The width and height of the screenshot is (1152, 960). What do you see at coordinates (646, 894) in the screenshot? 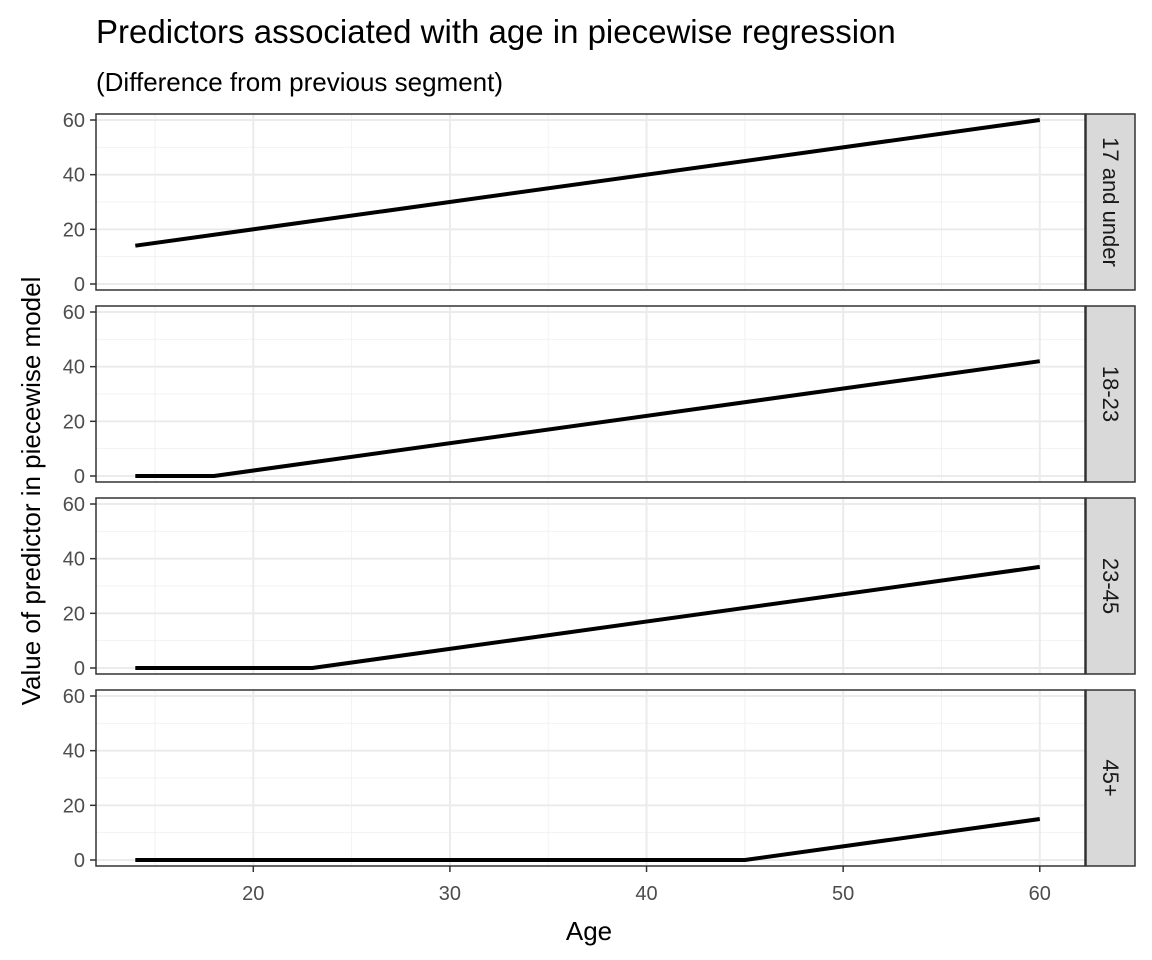
I see `x-tick-label: 40` at bounding box center [646, 894].